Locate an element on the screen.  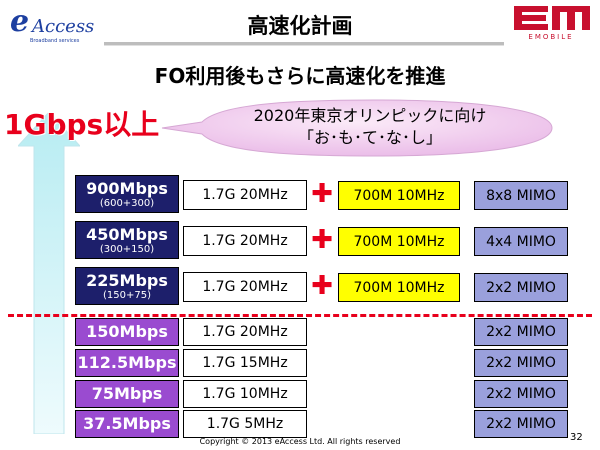
speed-label-450: 450Mbps (300+150) is located at coordinates (127, 240).